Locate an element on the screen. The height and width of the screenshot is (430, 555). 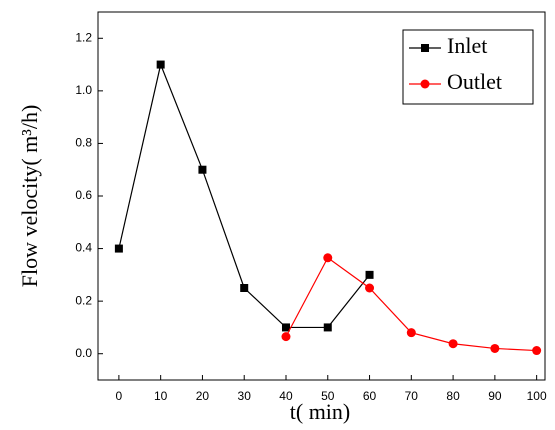
legend-label: Inlet is located at coordinates (467, 45).